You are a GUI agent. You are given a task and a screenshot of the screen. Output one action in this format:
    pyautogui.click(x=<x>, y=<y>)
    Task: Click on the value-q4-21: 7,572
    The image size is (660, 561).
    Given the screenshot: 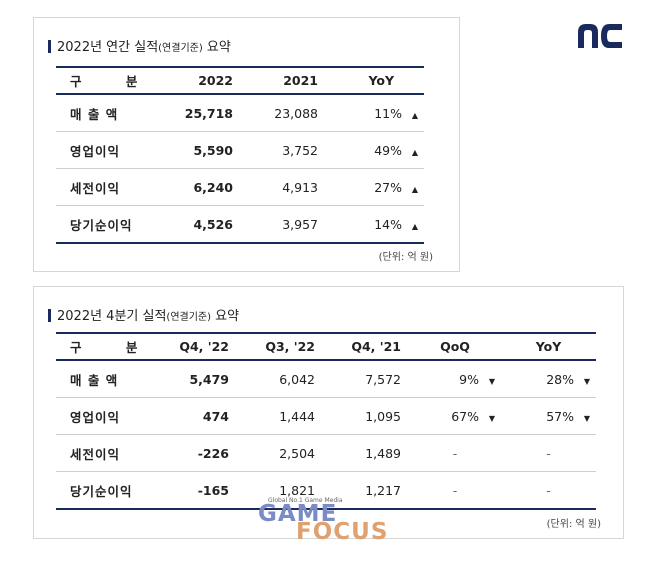 What is the action you would take?
    pyautogui.click(x=383, y=379)
    